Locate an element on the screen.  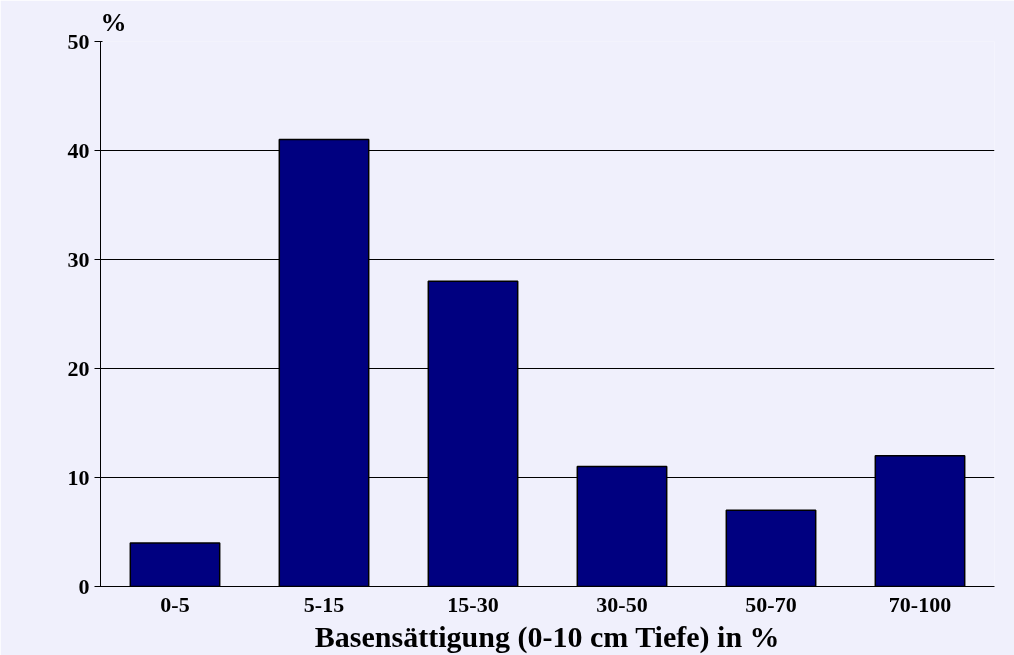
y-tick-label: 40 is located at coordinates (78, 150).